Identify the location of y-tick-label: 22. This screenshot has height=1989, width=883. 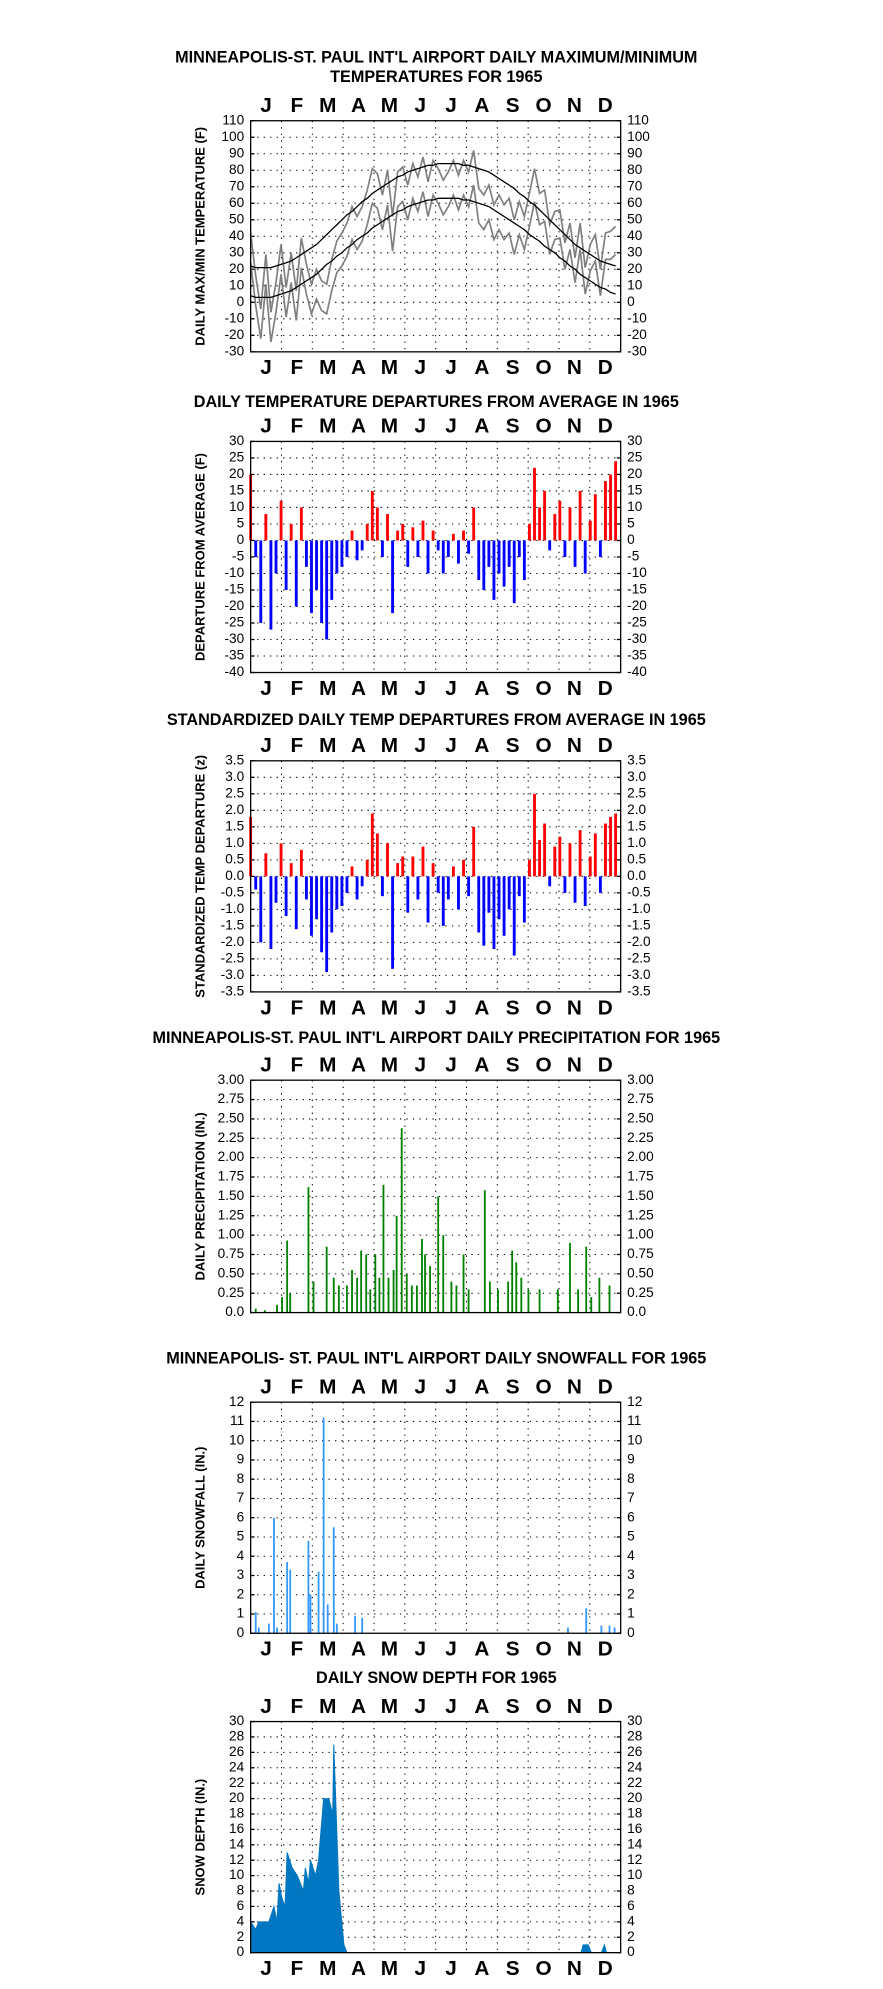
(236, 1782).